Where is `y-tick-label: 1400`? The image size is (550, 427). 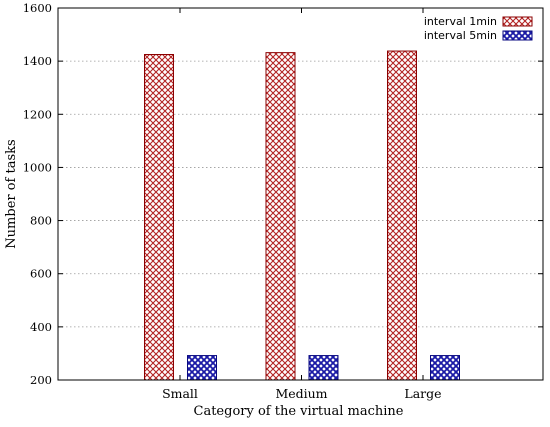 y-tick-label: 1400 is located at coordinates (37, 61).